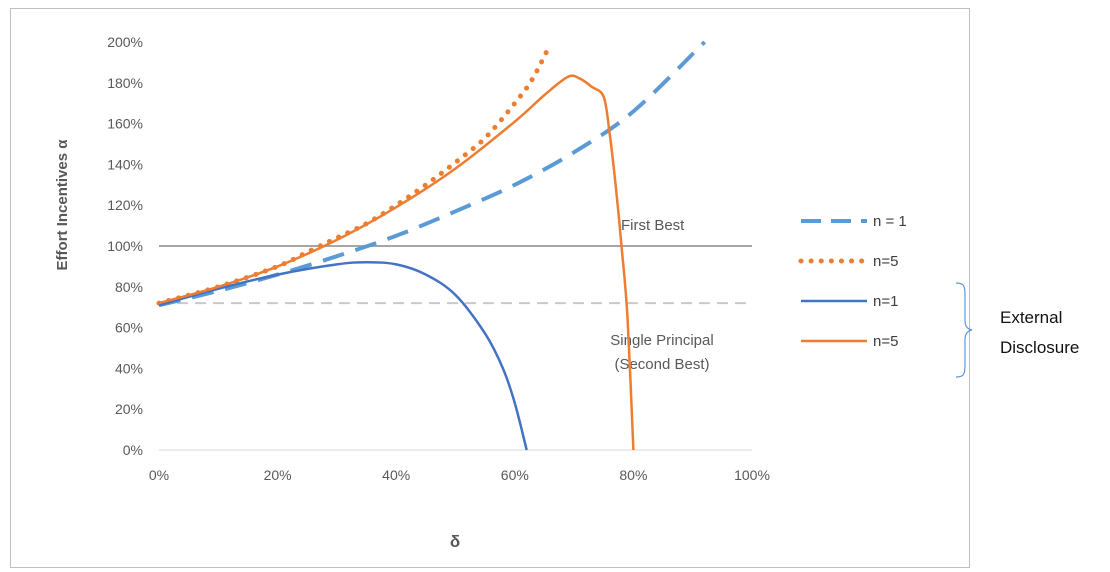  I want to click on y-tick-label: 60%, so click(129, 328).